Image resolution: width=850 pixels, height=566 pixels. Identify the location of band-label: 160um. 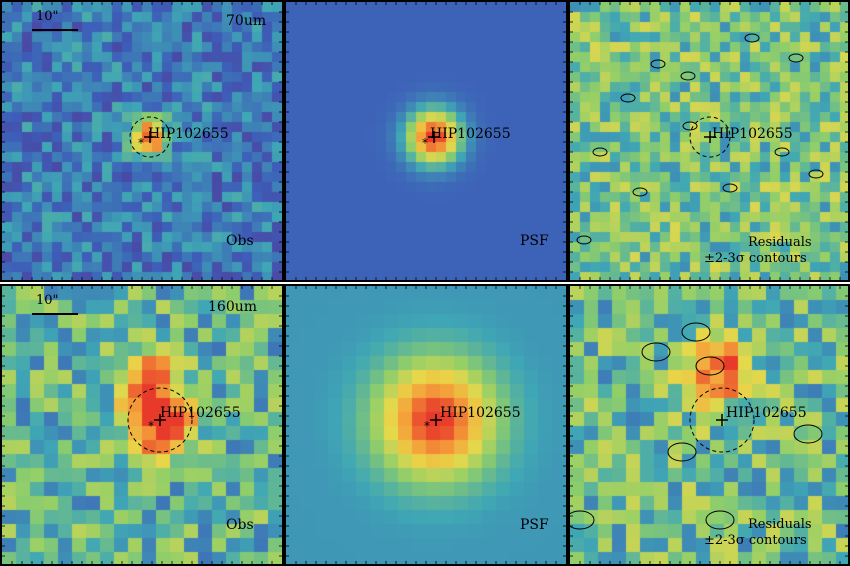
(233, 307).